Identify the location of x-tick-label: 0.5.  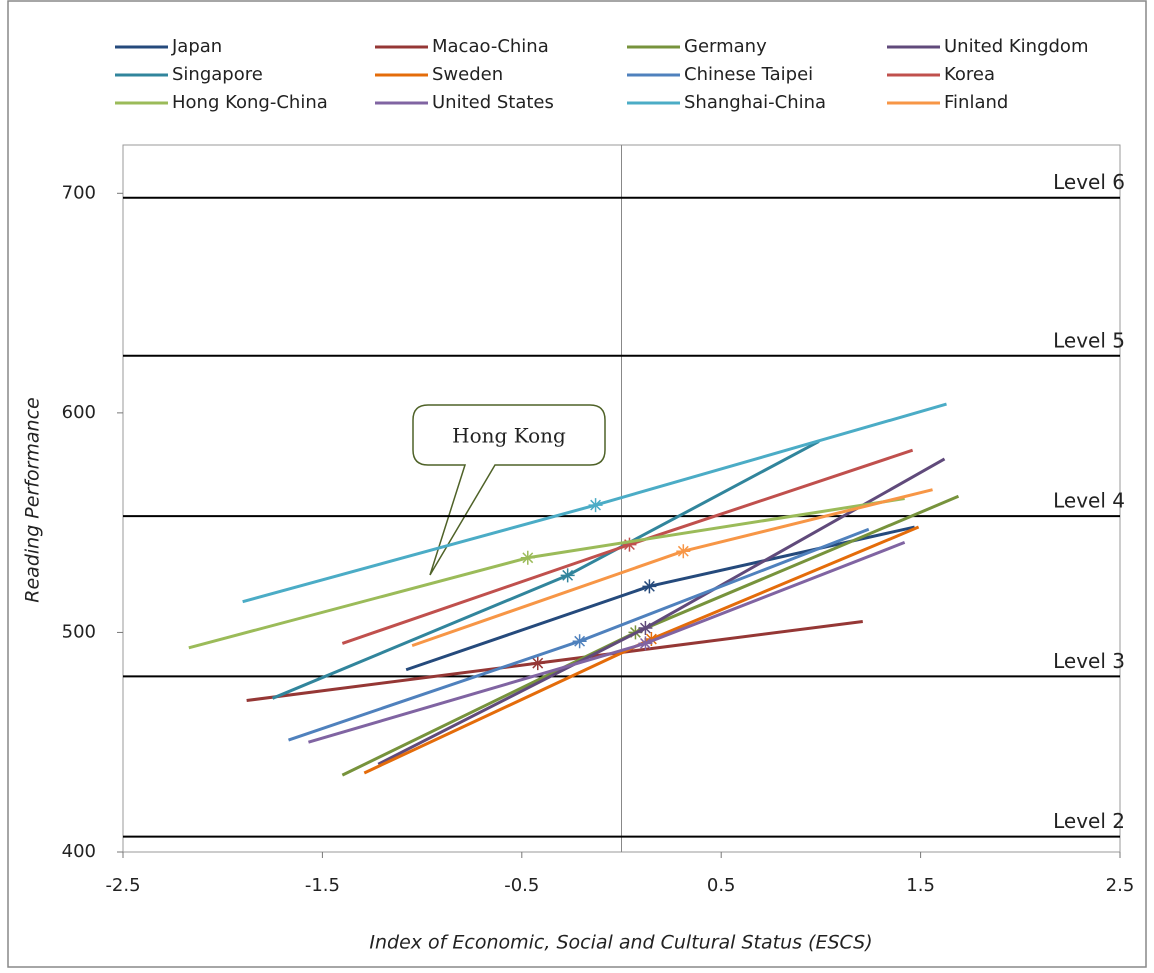
(721, 885).